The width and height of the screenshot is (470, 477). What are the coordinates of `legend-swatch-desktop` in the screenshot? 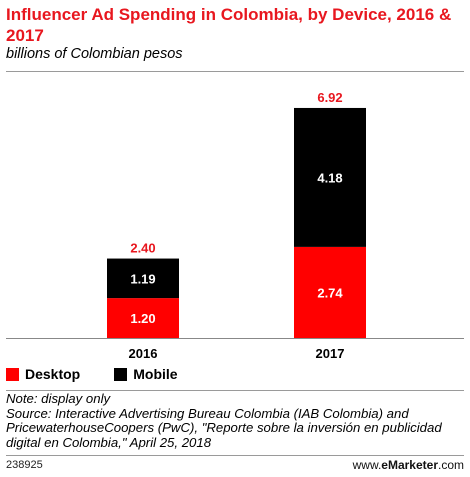 It's located at (12, 374).